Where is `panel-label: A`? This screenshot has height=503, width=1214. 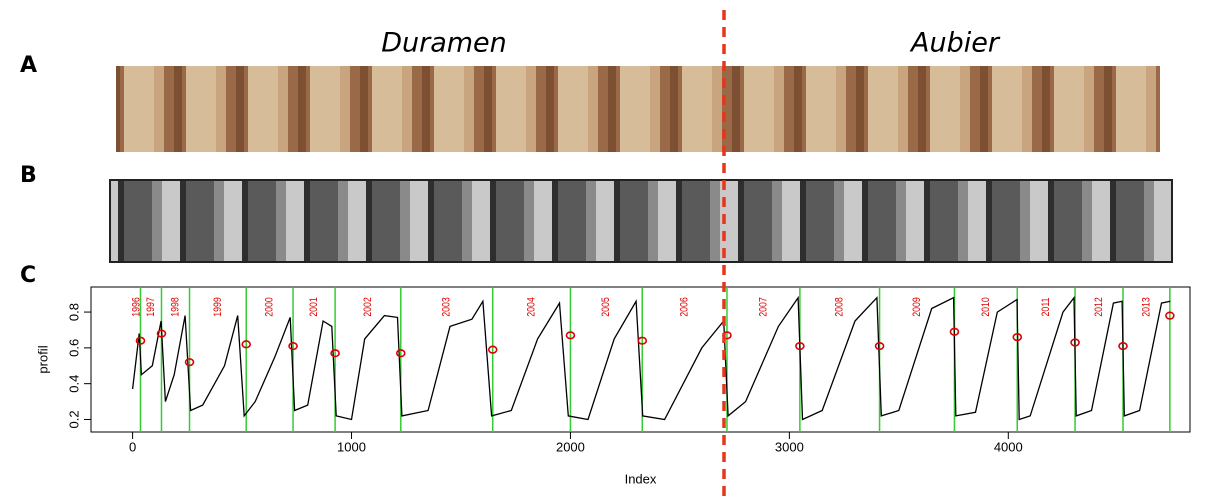
panel-label: A is located at coordinates (28, 65).